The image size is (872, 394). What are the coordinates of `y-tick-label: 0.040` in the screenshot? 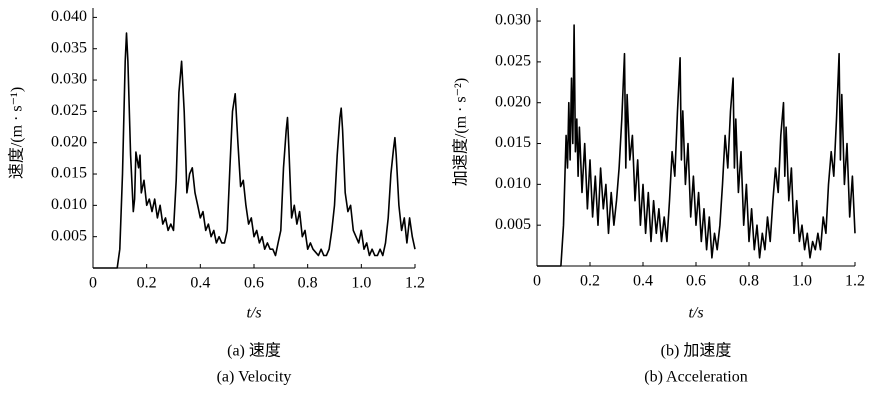 It's located at (69, 16).